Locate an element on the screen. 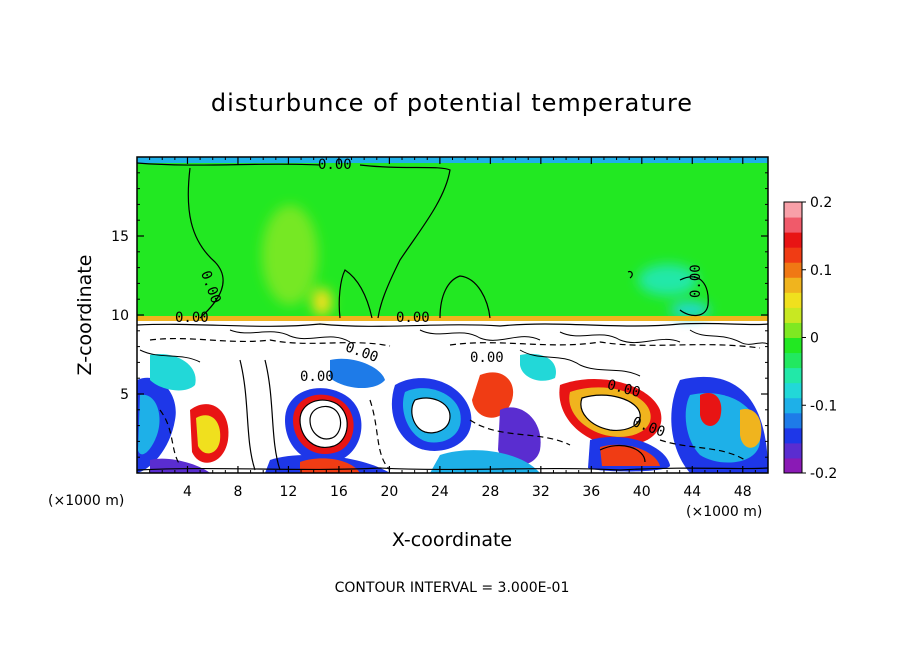 The height and width of the screenshot is (654, 904). contour-eddy-d is located at coordinates (622, 454).